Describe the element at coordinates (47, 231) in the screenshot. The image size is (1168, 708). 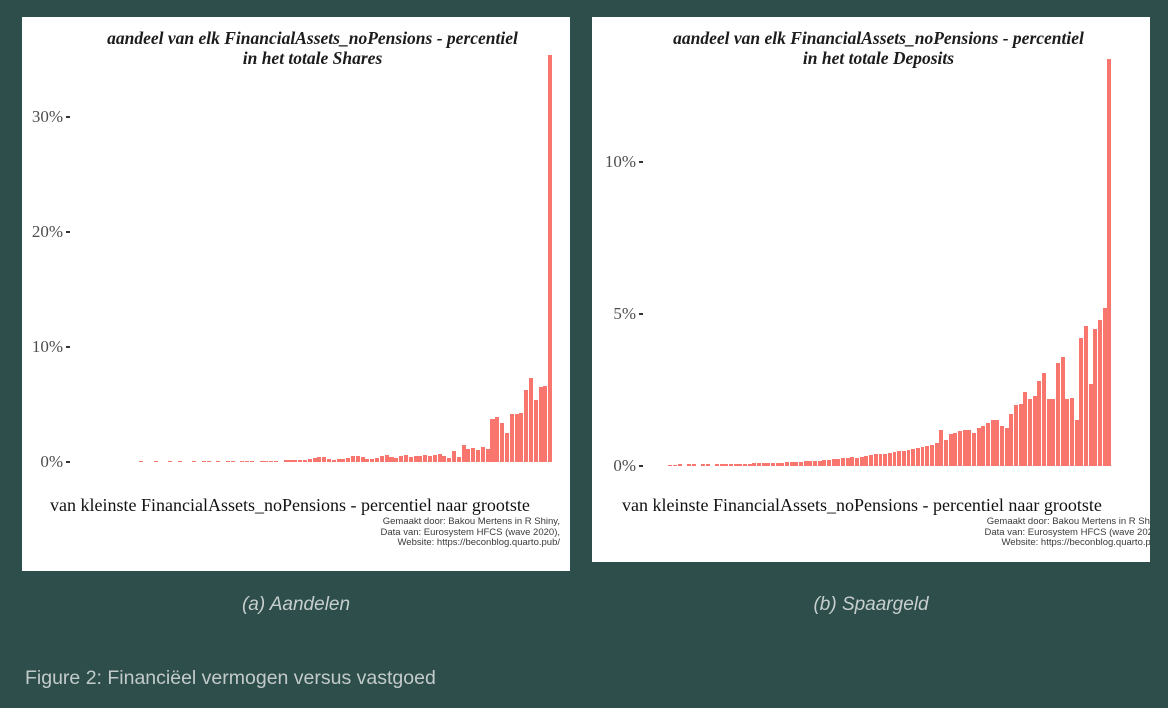
I see `y-tick-label: 20%` at that location.